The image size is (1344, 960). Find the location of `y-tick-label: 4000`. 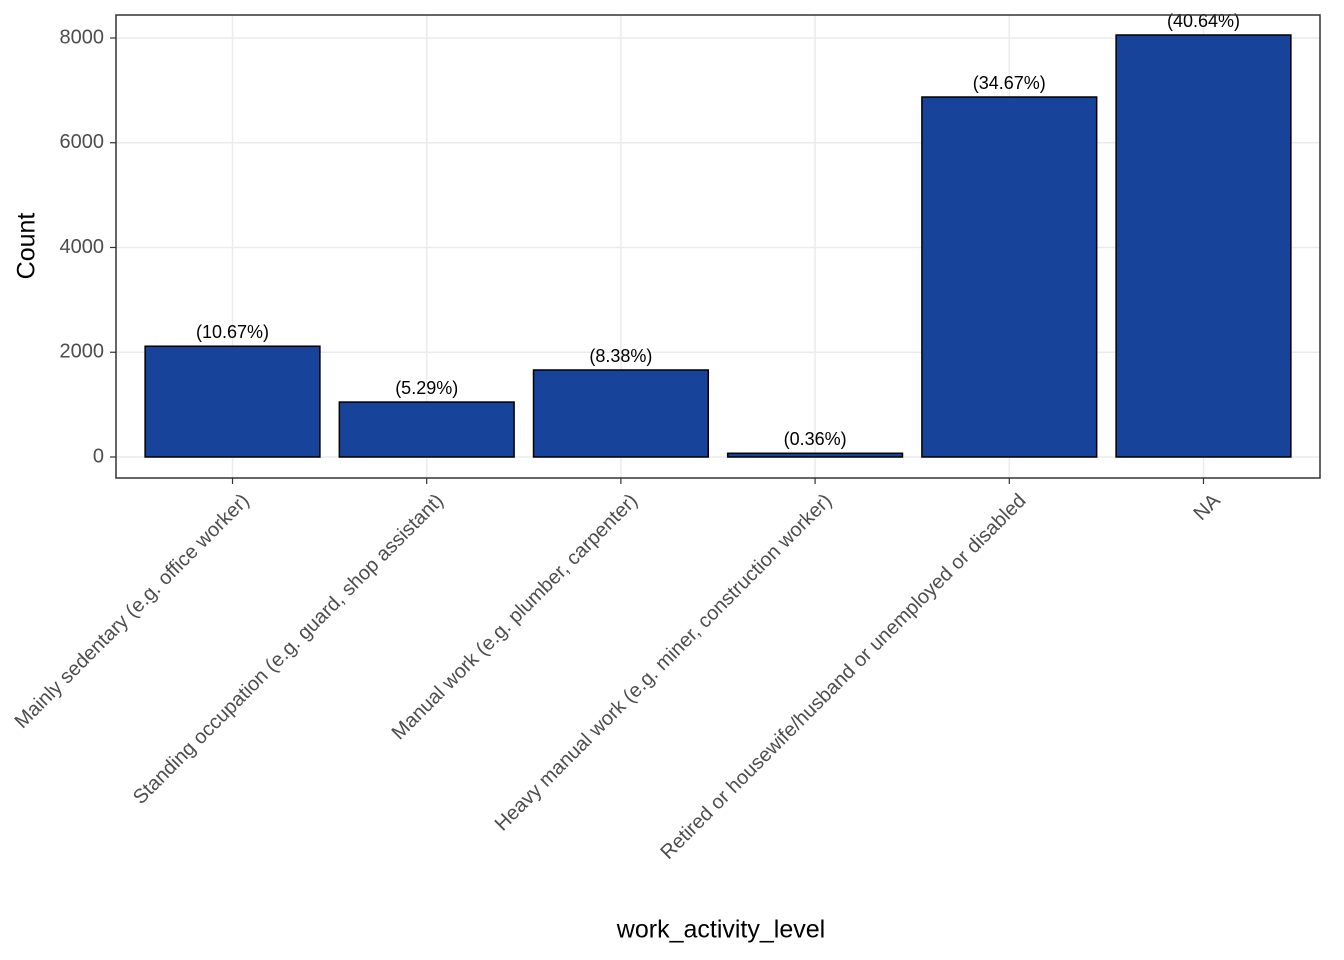

y-tick-label: 4000 is located at coordinates (82, 247).